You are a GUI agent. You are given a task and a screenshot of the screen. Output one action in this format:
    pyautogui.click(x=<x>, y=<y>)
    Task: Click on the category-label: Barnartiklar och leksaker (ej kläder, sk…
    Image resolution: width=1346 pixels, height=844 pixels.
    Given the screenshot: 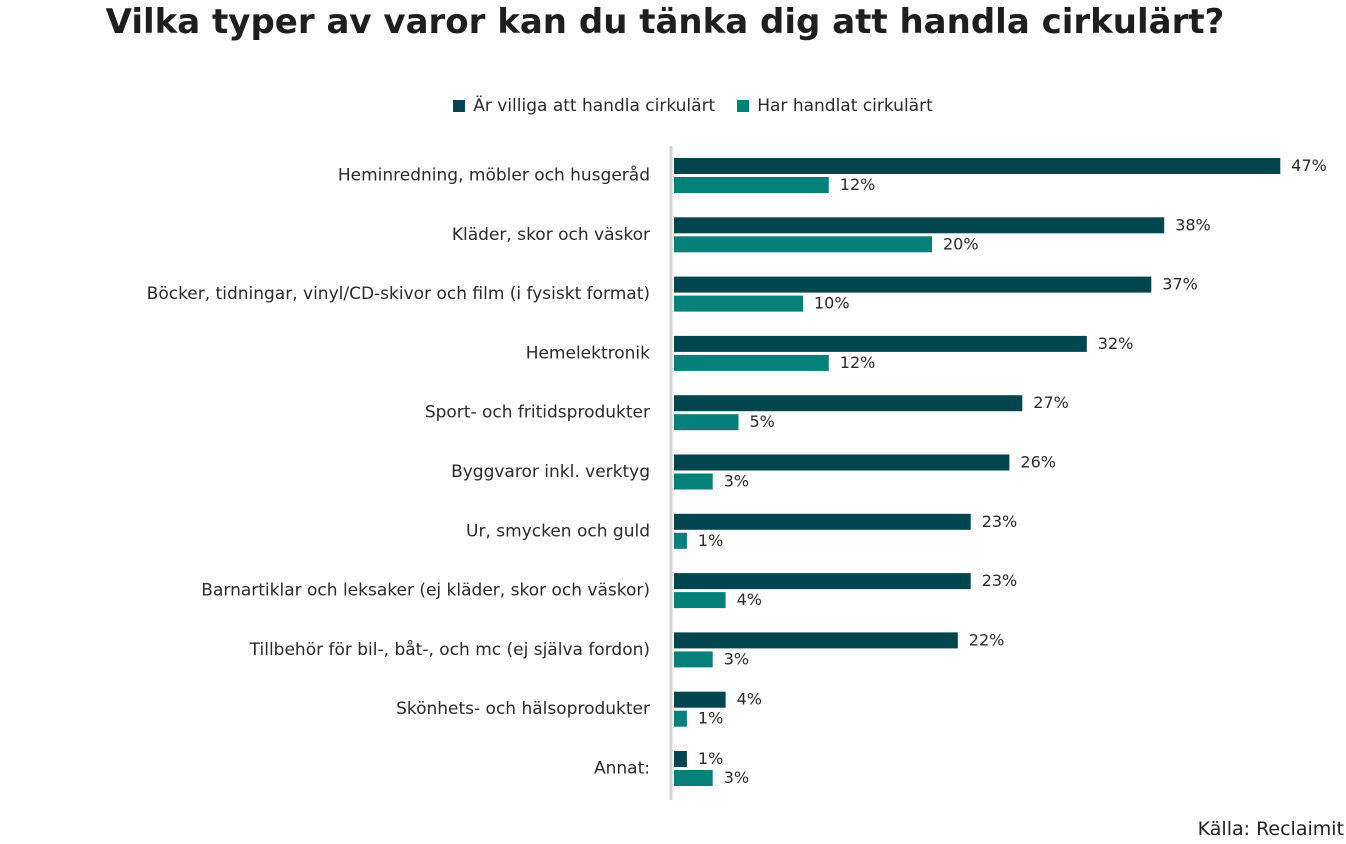 What is the action you would take?
    pyautogui.click(x=425, y=591)
    